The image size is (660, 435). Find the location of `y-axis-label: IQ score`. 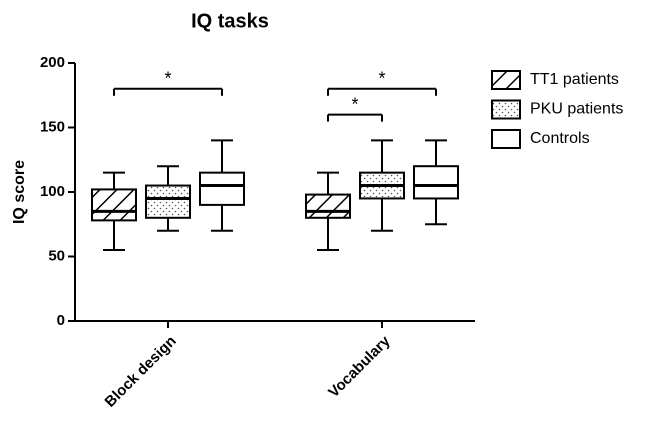

y-axis-label: IQ score is located at coordinates (19, 192).